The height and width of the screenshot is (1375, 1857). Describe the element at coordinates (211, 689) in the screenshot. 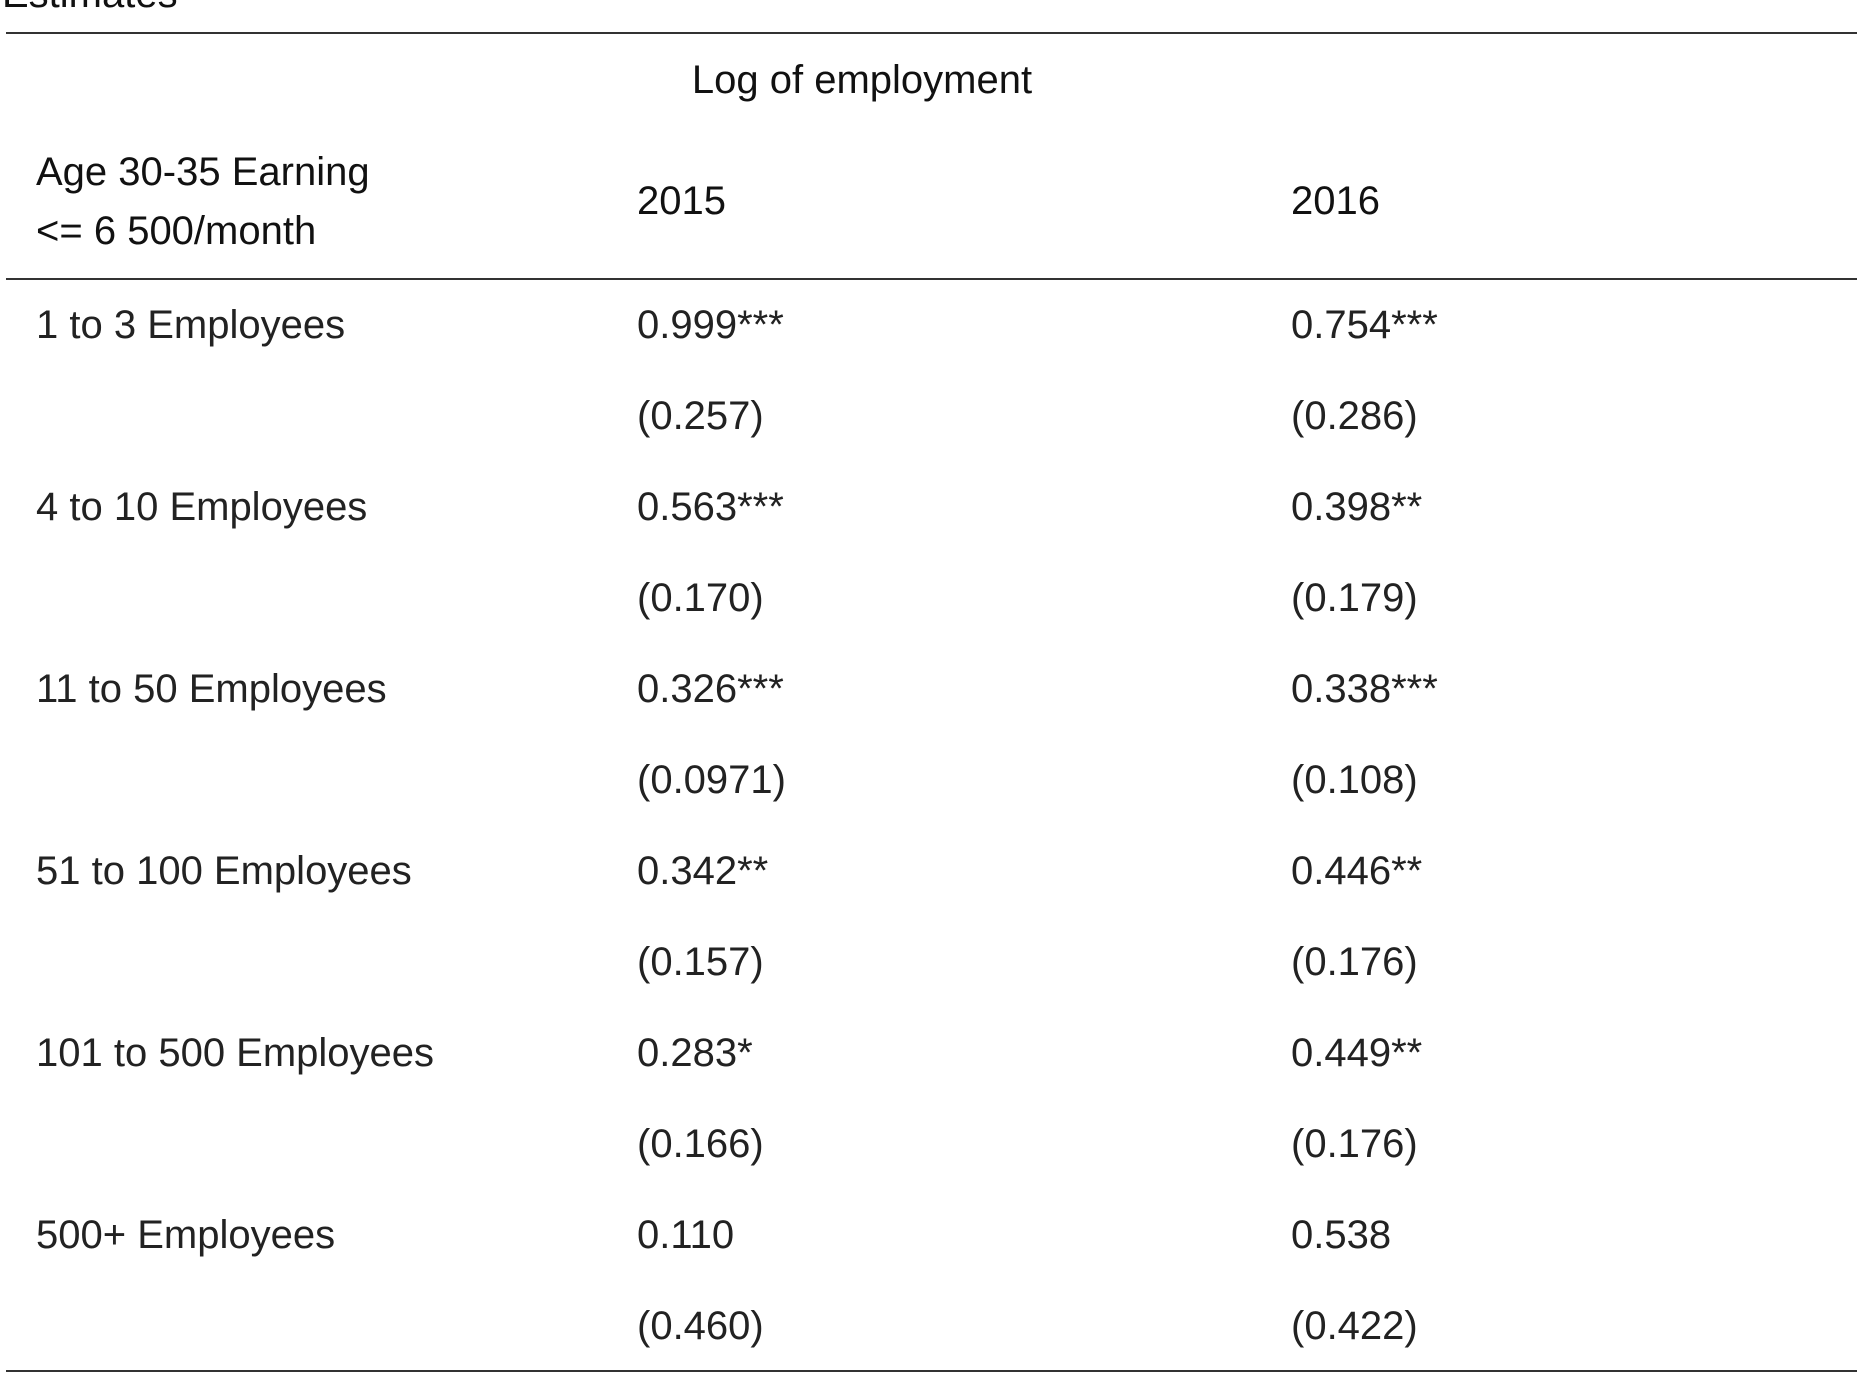

I see `row-label: 11 to 50 Employees` at that location.